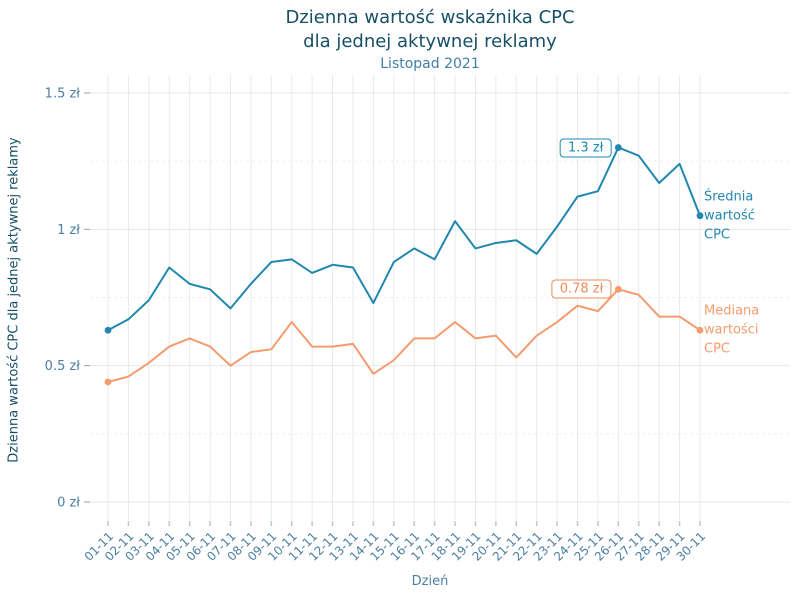 This screenshot has height=600, width=800. What do you see at coordinates (729, 216) in the screenshot?
I see `mean-series-label: Średnia wartość CPC` at bounding box center [729, 216].